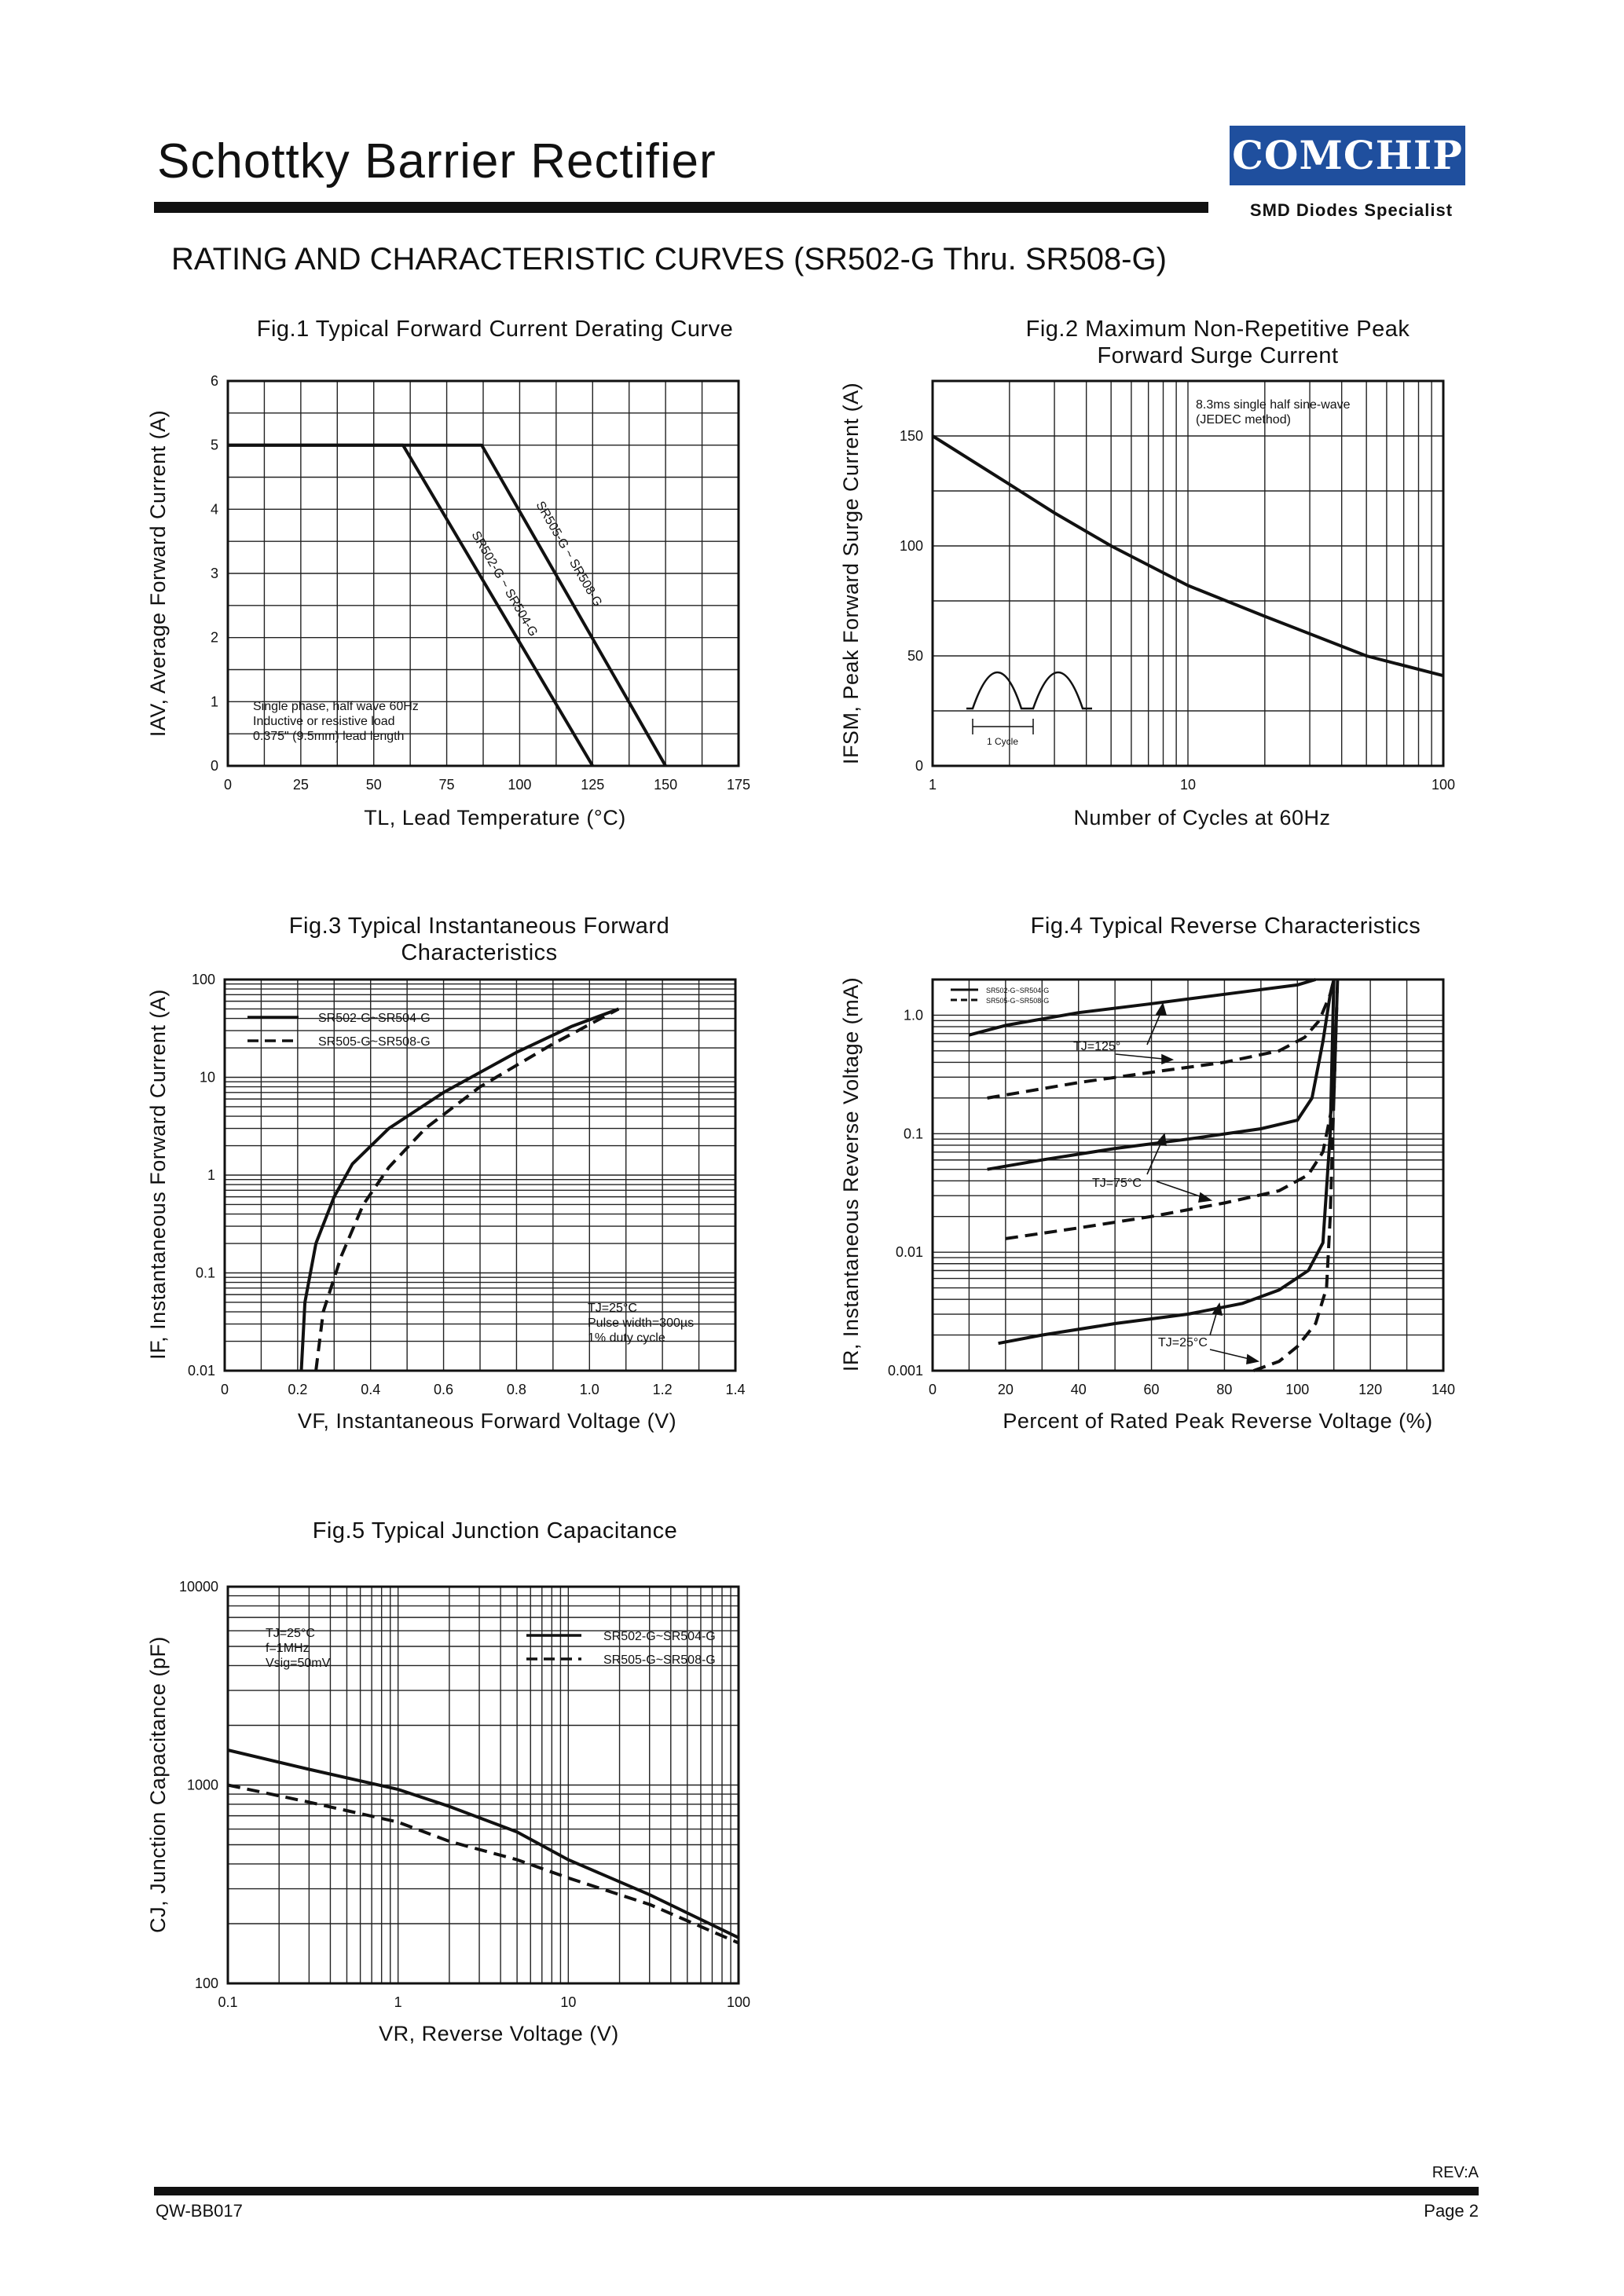 The width and height of the screenshot is (1624, 2296). I want to click on fig3-note-1: TJ=25°C, so click(612, 1308).